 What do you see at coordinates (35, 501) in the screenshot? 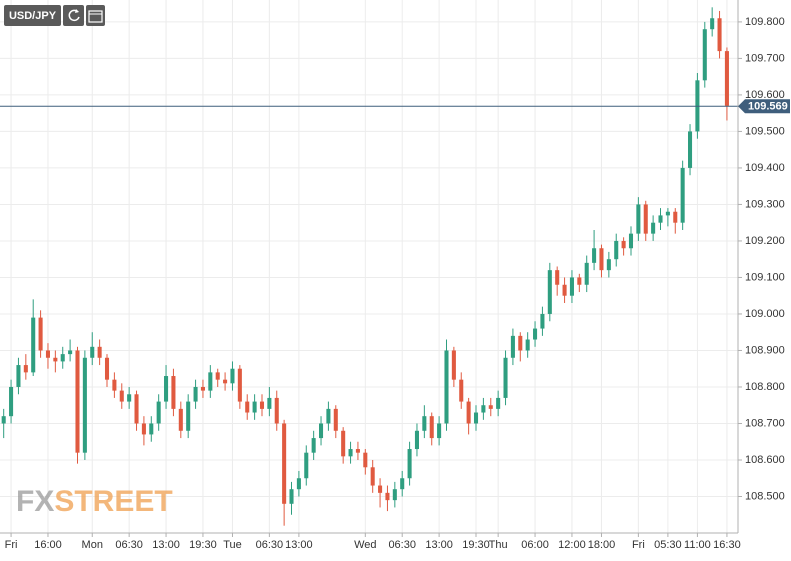
I see `logo-first: FX` at bounding box center [35, 501].